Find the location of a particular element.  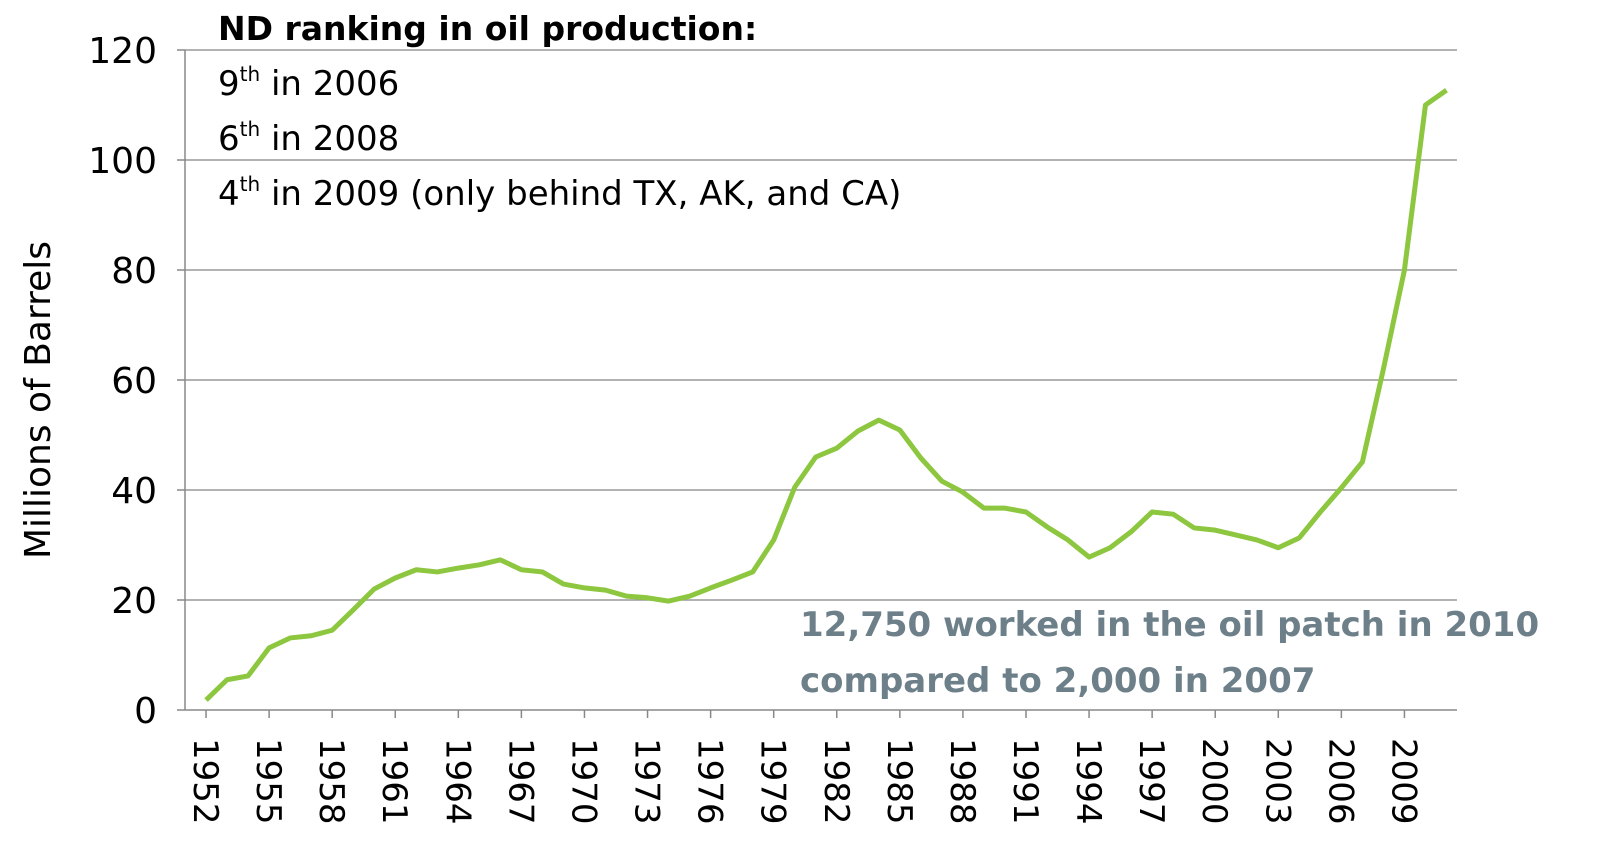

x-tick-label: 2000 is located at coordinates (1214, 781).